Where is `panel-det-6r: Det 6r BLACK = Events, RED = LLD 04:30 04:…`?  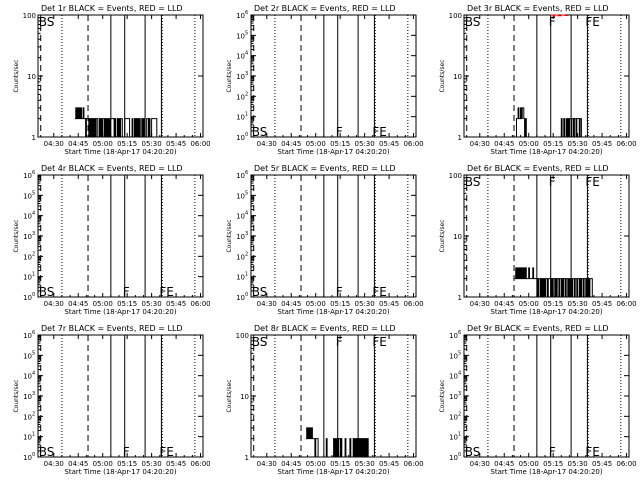 panel-det-6r: Det 6r BLACK = Events, RED = LLD 04:30 04:… is located at coordinates (538, 240).